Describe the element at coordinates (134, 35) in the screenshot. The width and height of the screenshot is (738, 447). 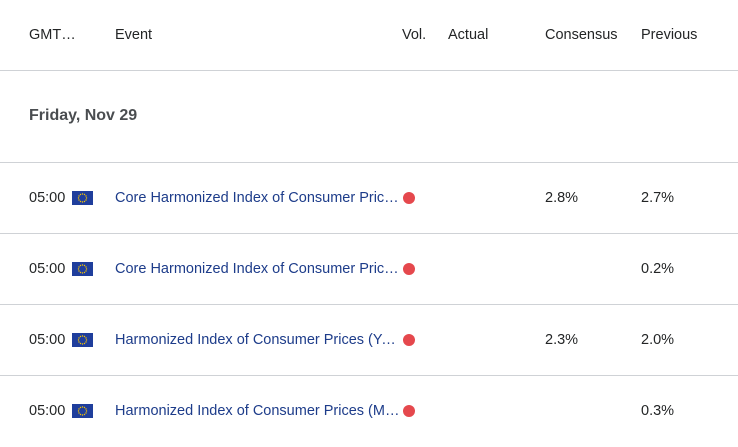
I see `column-header-event: Event` at that location.